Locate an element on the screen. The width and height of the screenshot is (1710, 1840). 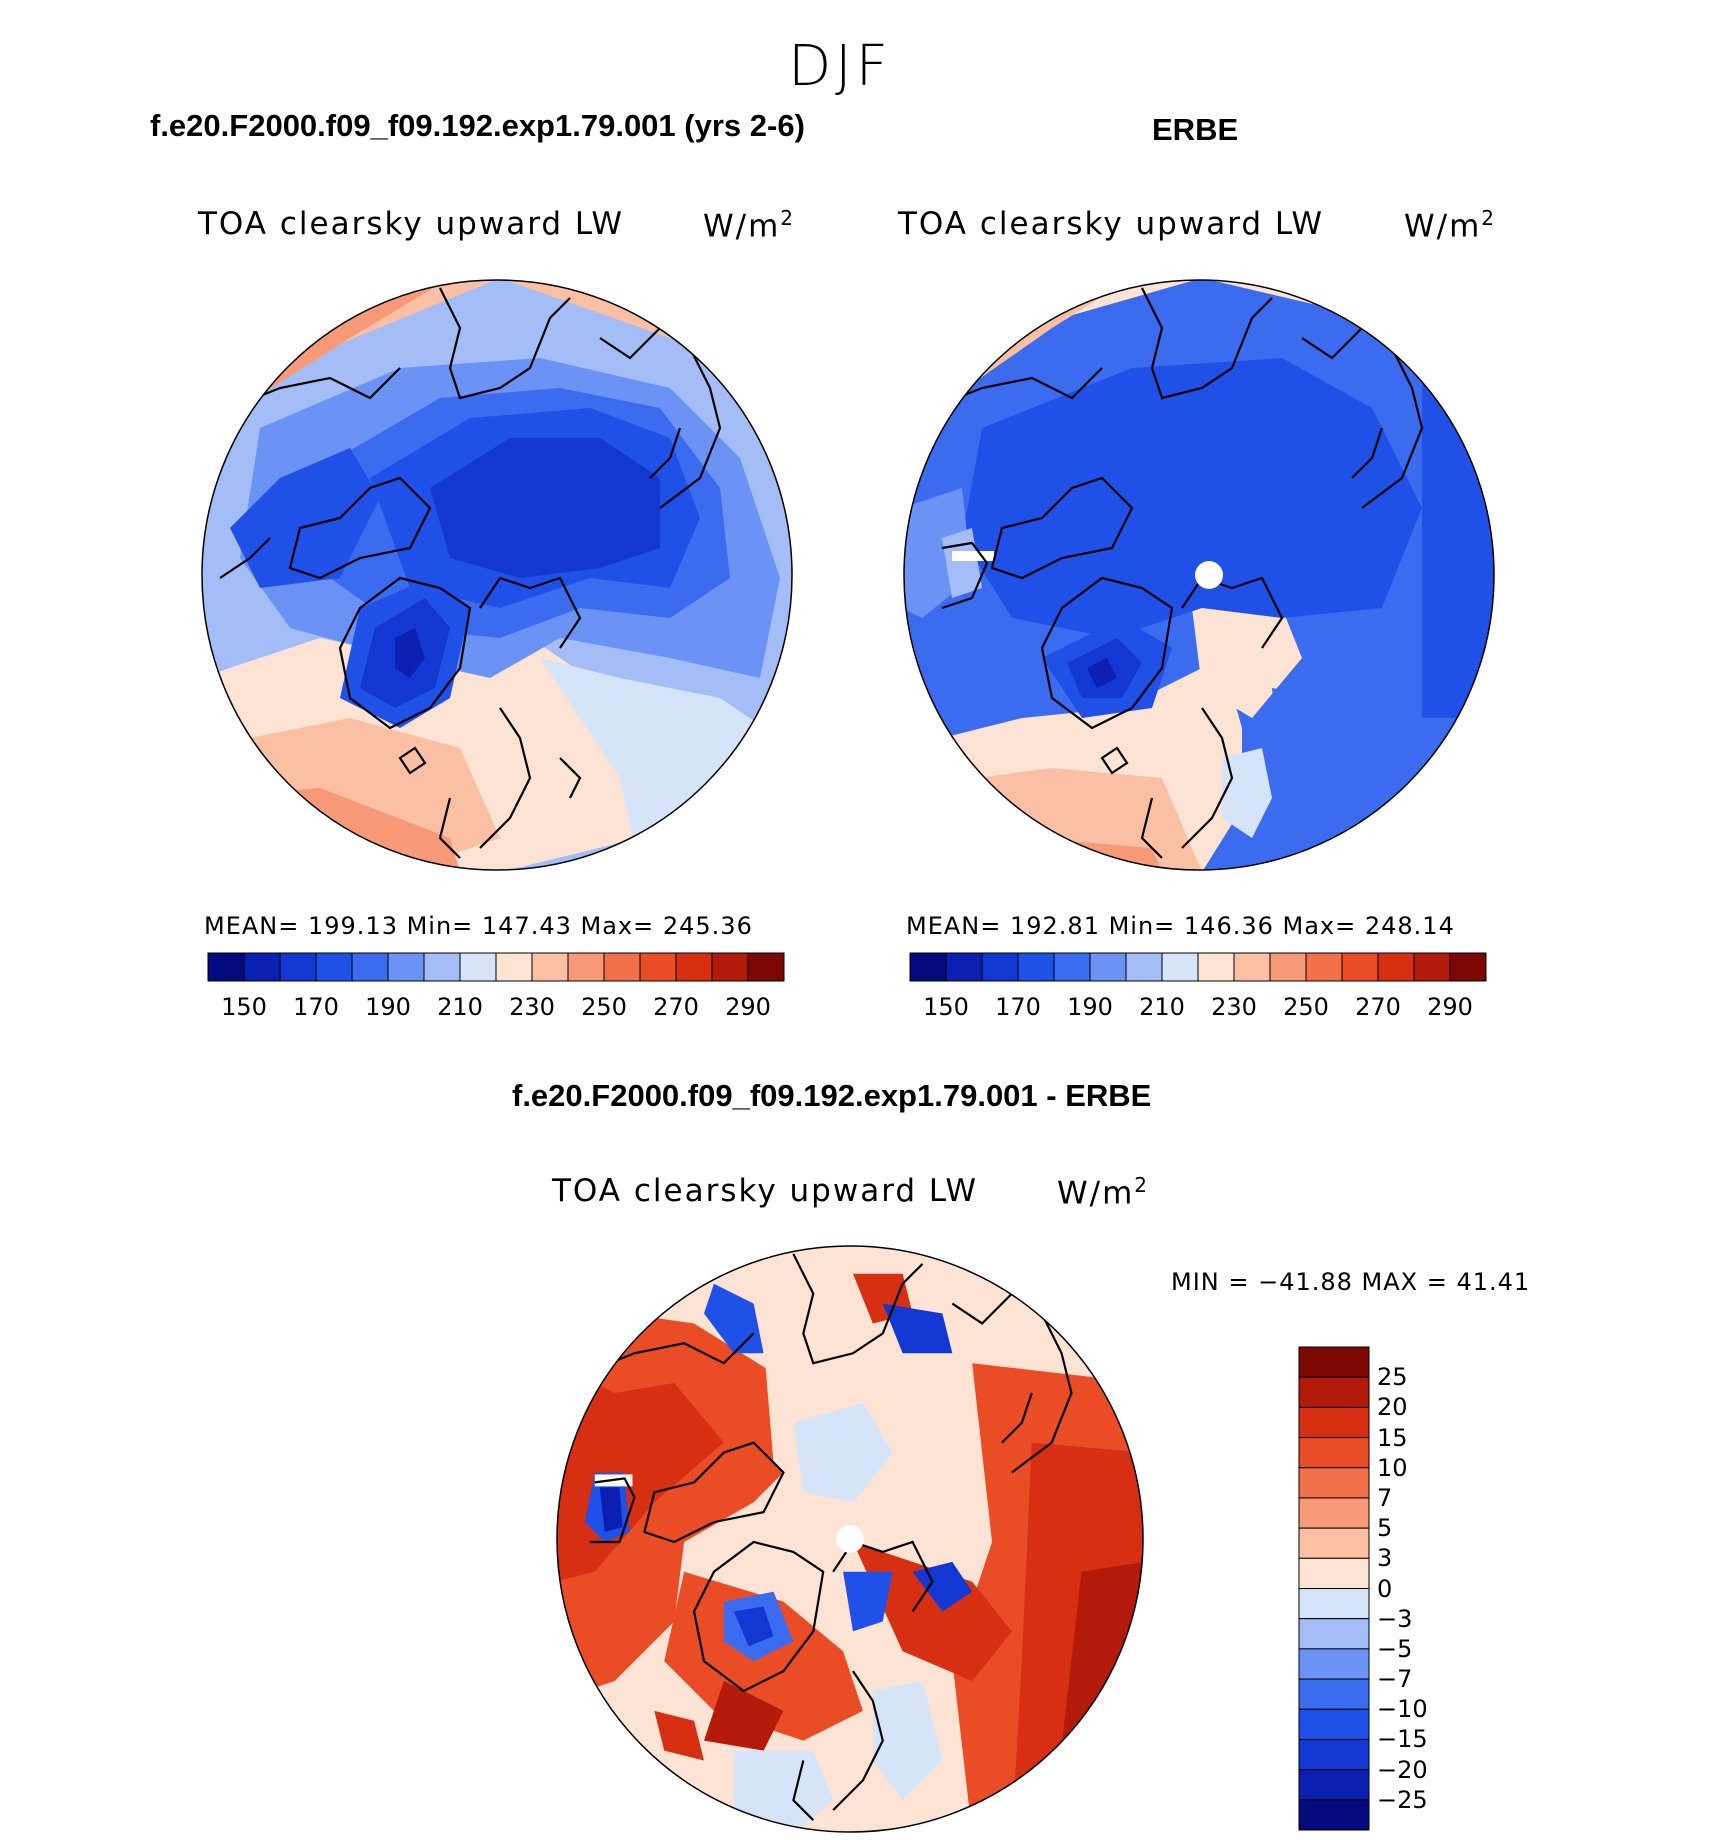
obs-variable-title: TOA clearsky upward LW is located at coordinates (1111, 224).